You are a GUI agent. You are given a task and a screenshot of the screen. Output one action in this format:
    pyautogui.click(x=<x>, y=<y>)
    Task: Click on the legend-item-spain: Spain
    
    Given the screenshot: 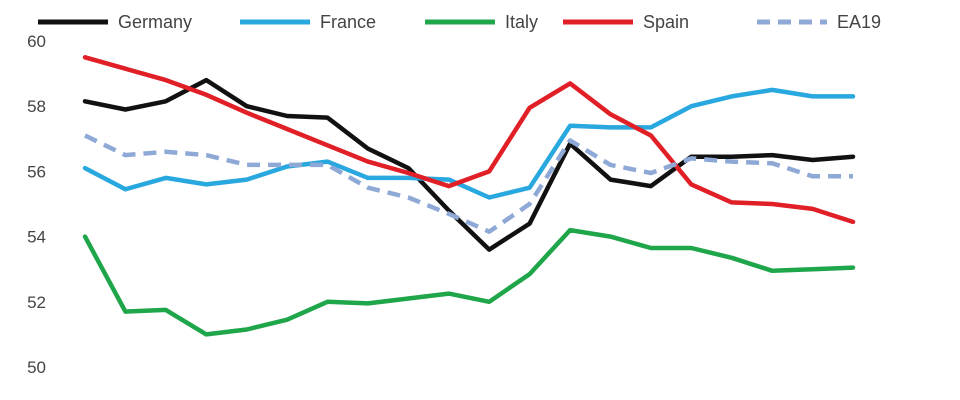 What is the action you would take?
    pyautogui.click(x=626, y=22)
    